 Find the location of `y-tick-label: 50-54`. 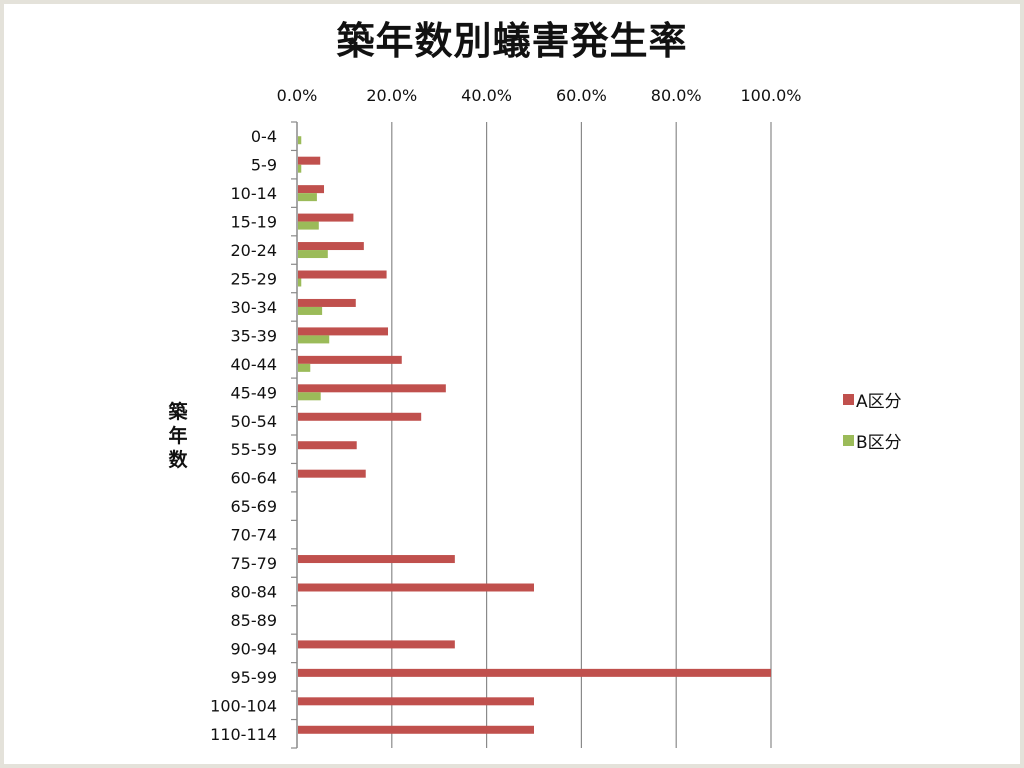

y-tick-label: 50-54 is located at coordinates (254, 421).